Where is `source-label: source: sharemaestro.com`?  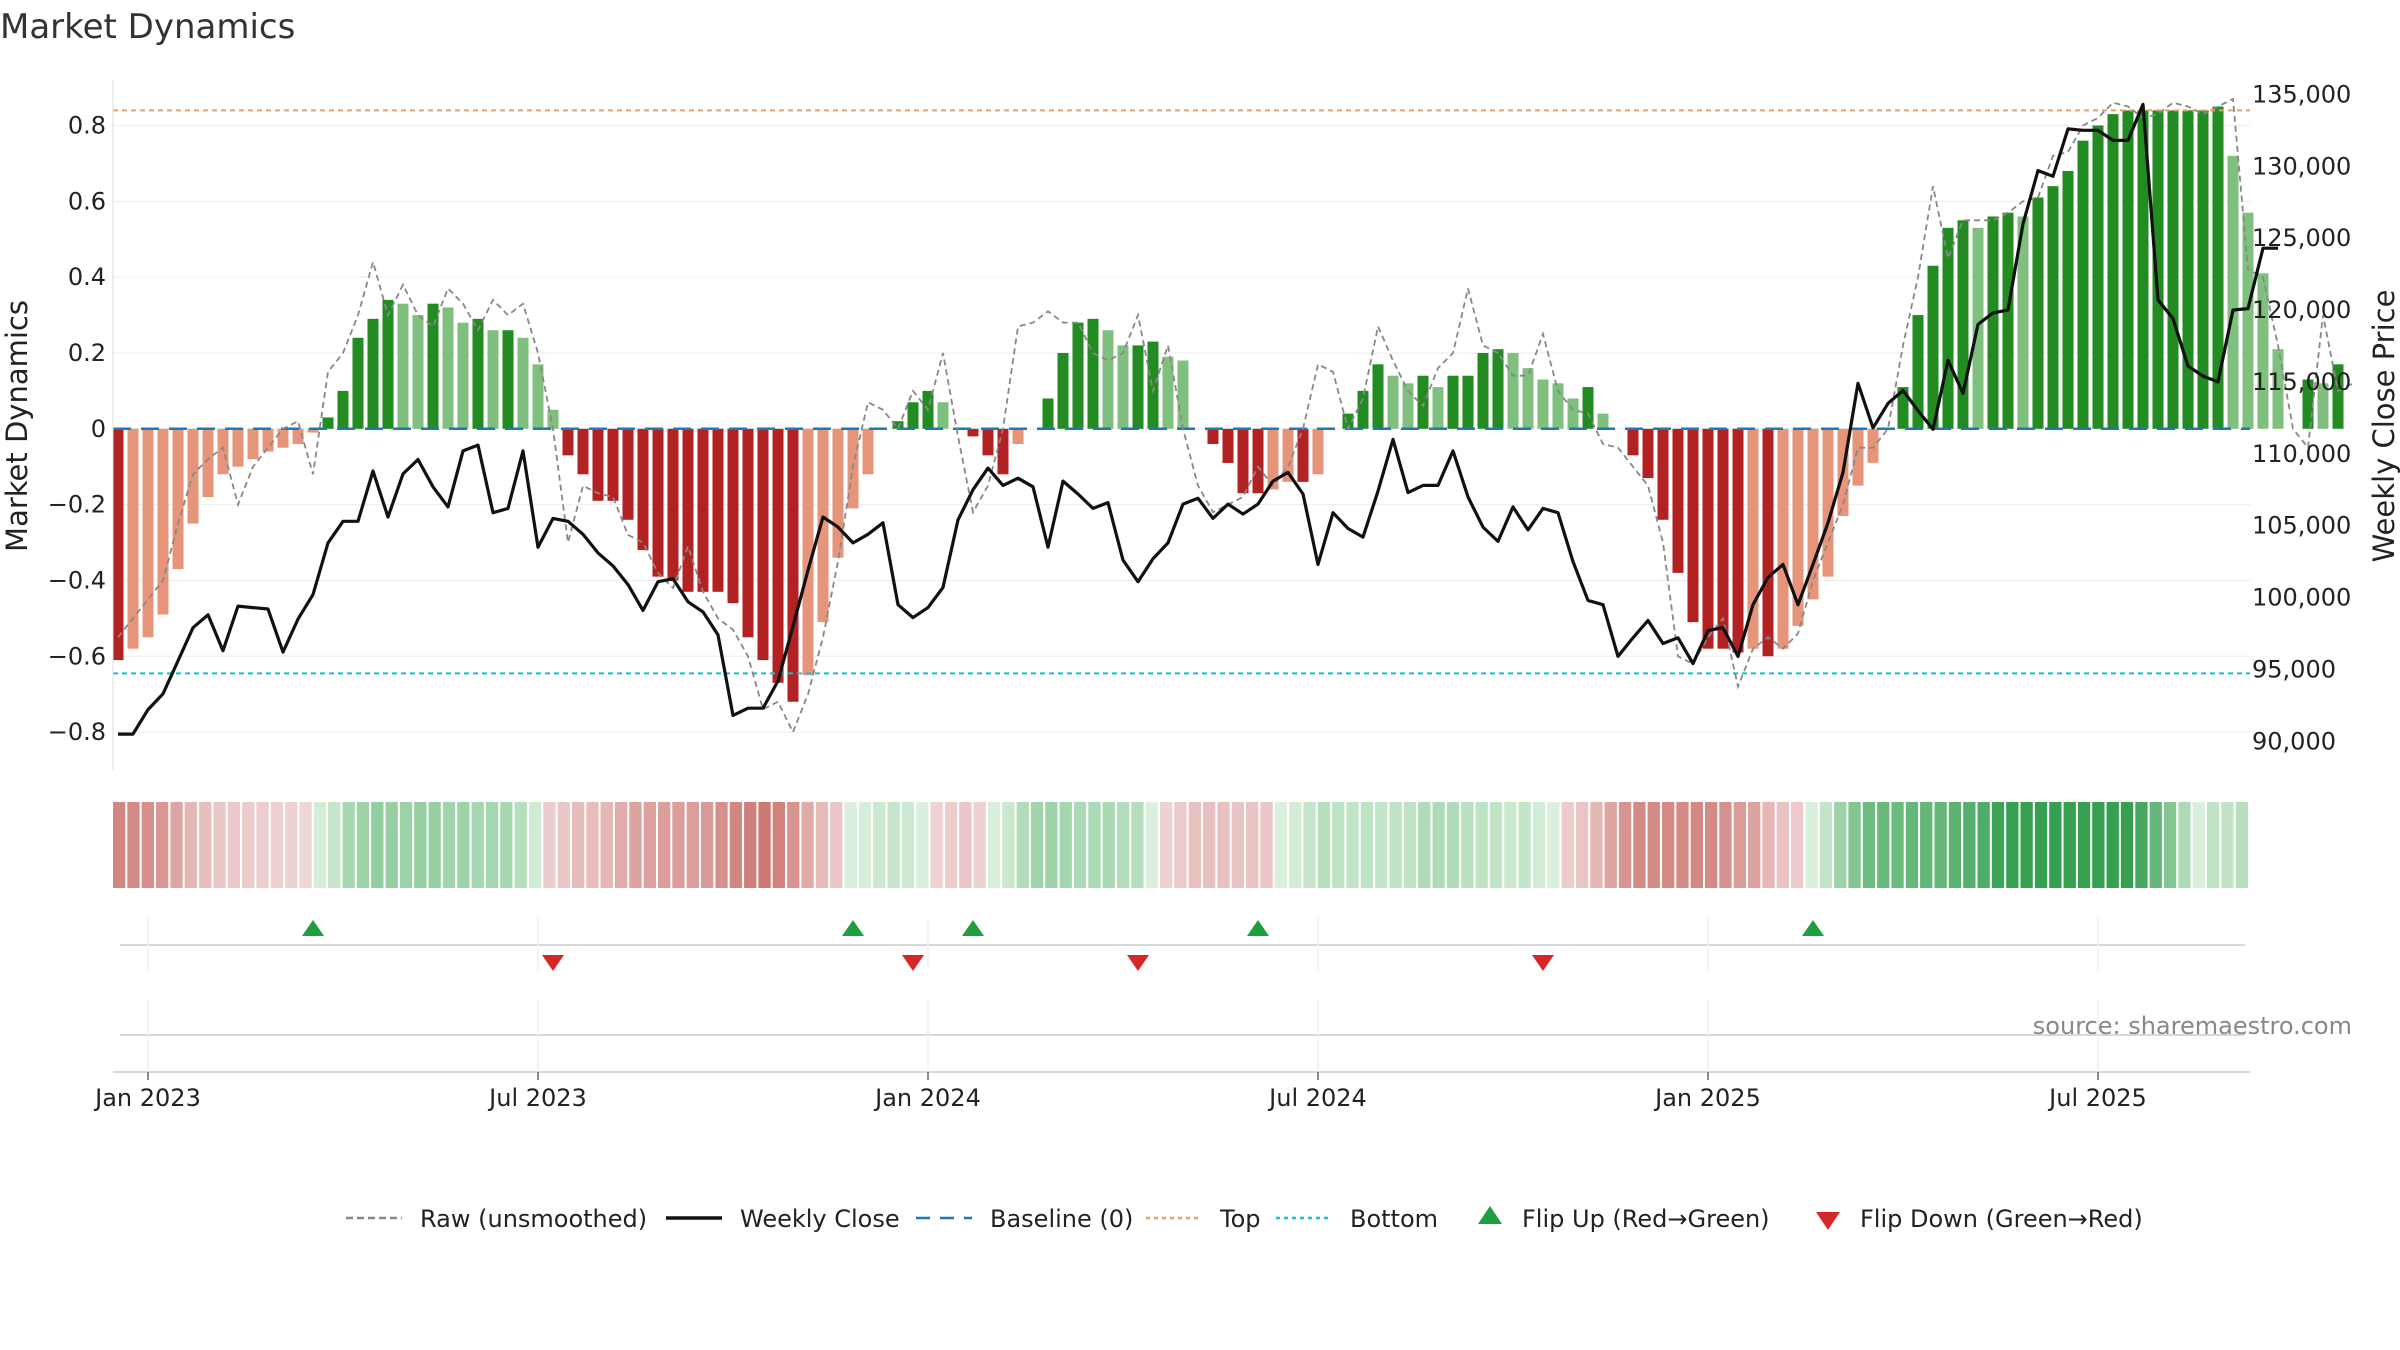 source-label: source: sharemaestro.com is located at coordinates (2192, 1026).